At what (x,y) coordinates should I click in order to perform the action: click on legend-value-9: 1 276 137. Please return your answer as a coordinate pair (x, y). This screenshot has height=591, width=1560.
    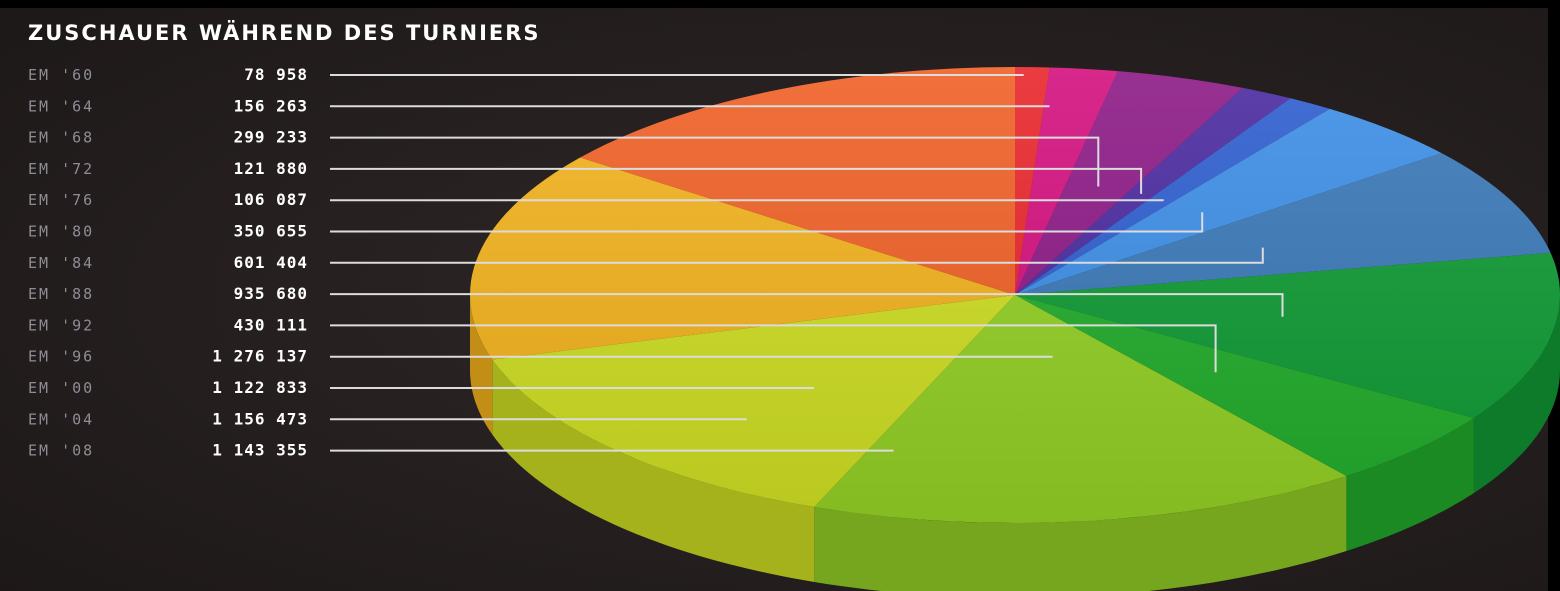
    Looking at the image, I should click on (260, 356).